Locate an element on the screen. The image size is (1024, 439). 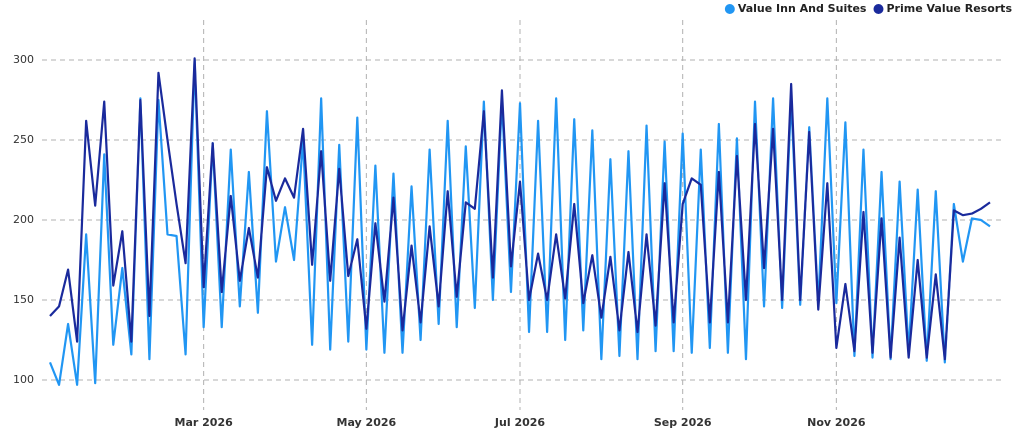
y-tick-label: 200 is located at coordinates (23, 219).